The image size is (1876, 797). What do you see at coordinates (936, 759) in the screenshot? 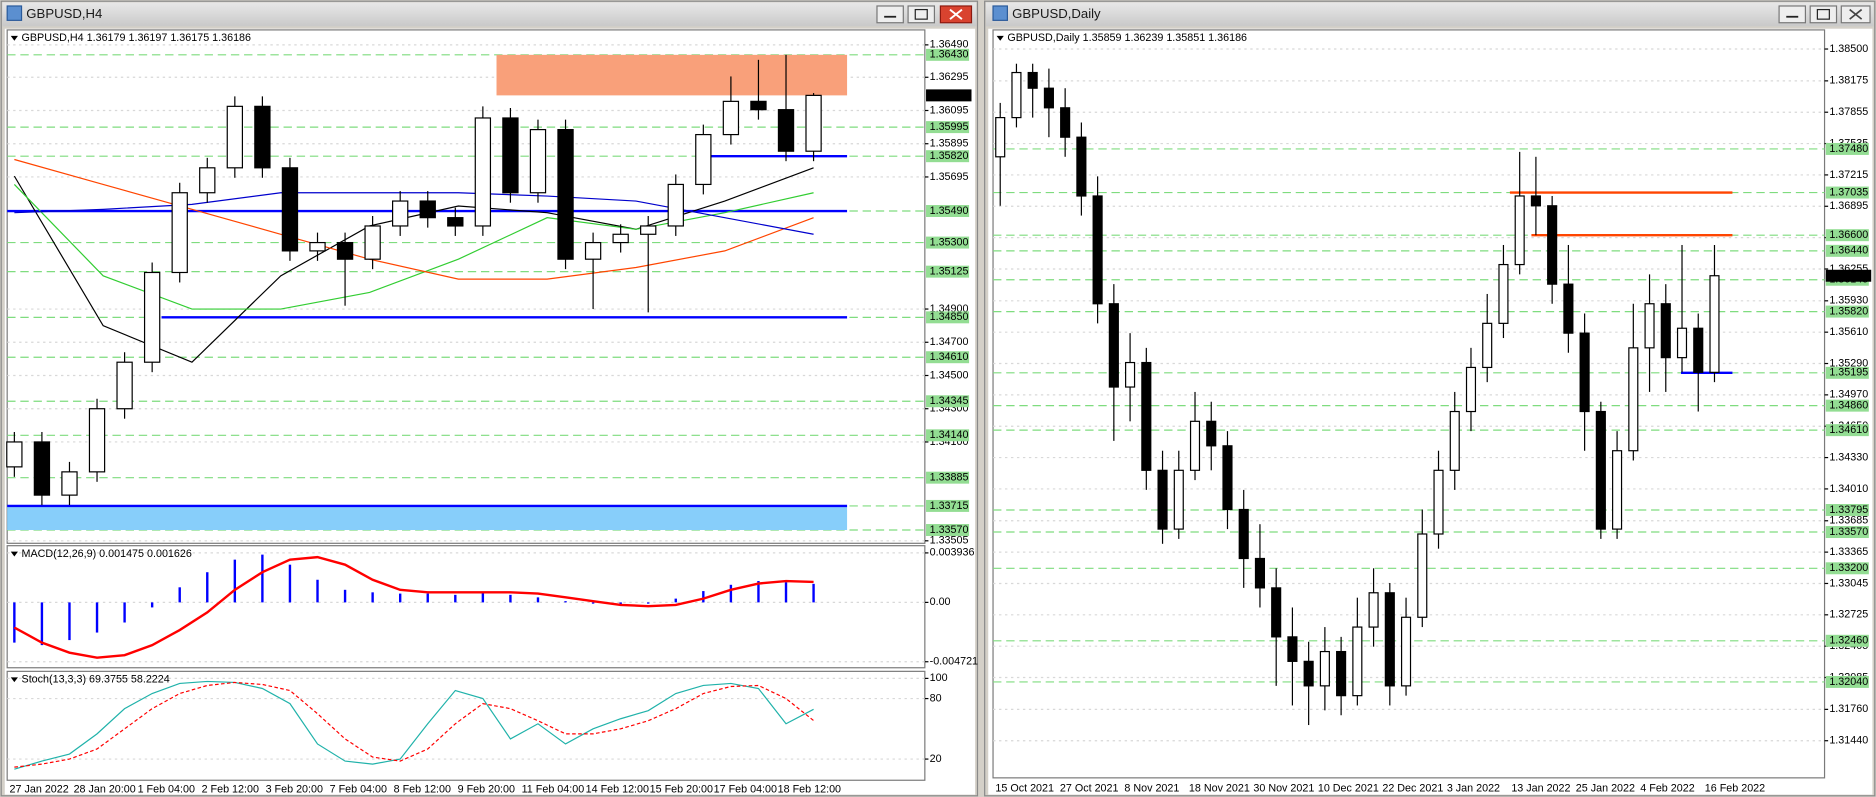
I see `y-tick-label: 20` at bounding box center [936, 759].